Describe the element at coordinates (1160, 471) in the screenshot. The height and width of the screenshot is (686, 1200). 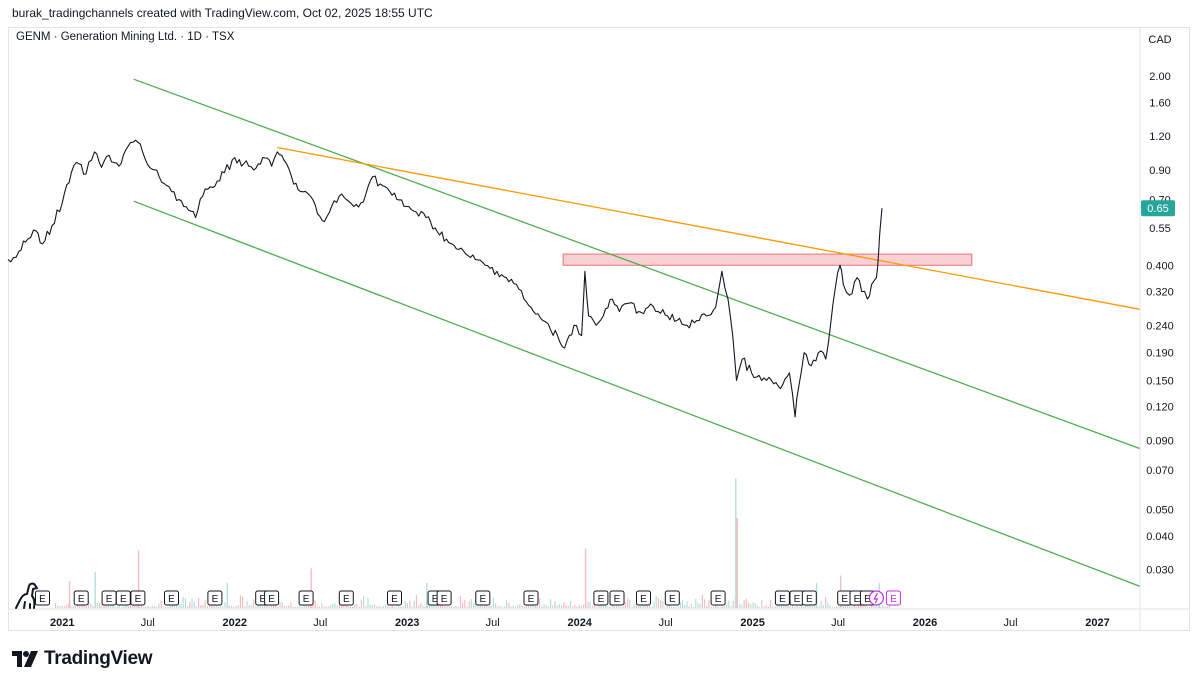
I see `price-tick-label: 0.070` at that location.